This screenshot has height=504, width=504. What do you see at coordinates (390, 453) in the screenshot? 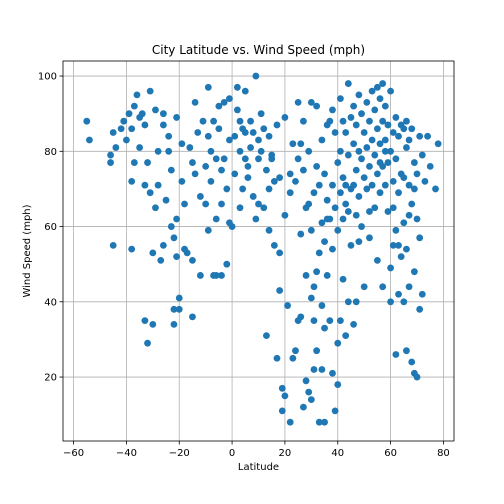
I see `x-tick-label: 60` at bounding box center [390, 453].